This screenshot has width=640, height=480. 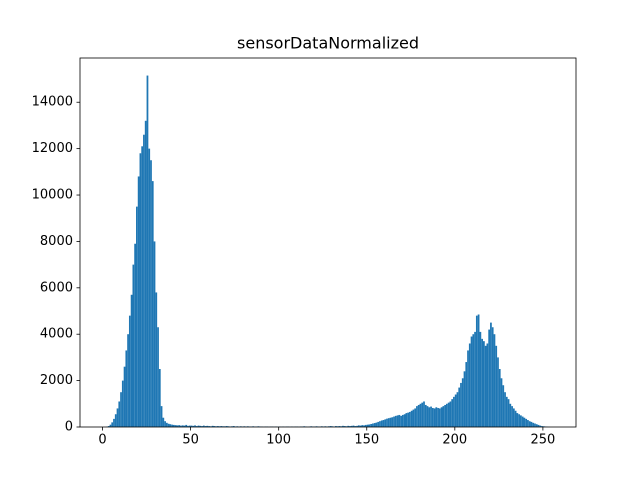 What do you see at coordinates (52, 102) in the screenshot?
I see `y-tick-label: 14000` at bounding box center [52, 102].